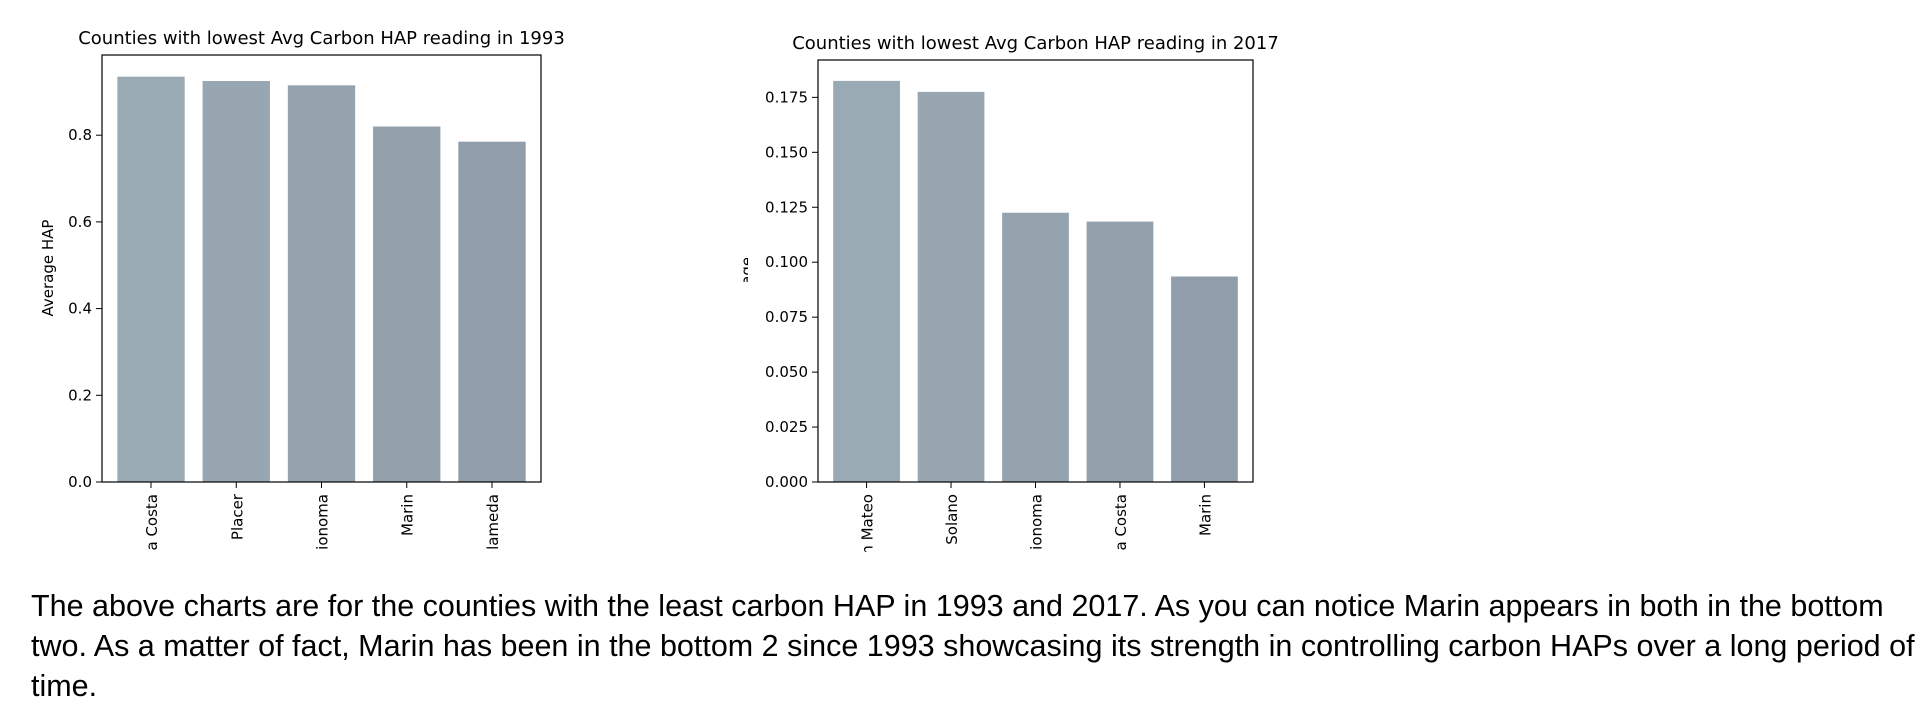  What do you see at coordinates (786, 207) in the screenshot?
I see `y-tick-label-5: 0.125` at bounding box center [786, 207].